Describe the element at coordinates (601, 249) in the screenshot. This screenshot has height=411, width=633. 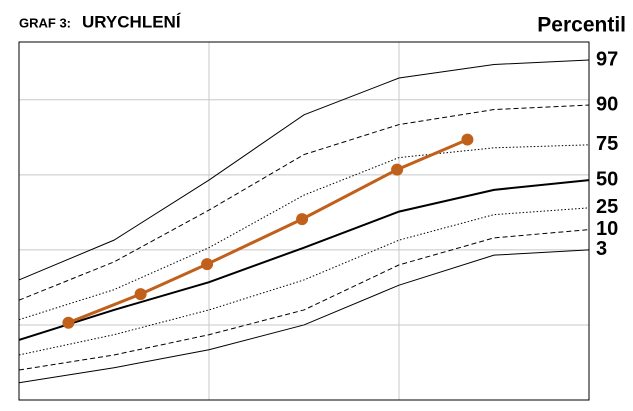
I see `legend-label: 3` at that location.